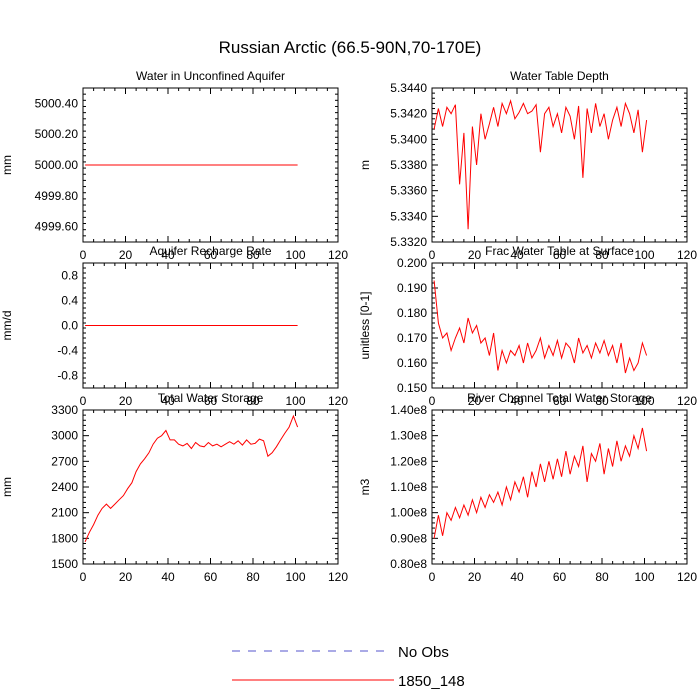  I want to click on chart-title: Aquifer Recharge Rate, so click(210, 251).